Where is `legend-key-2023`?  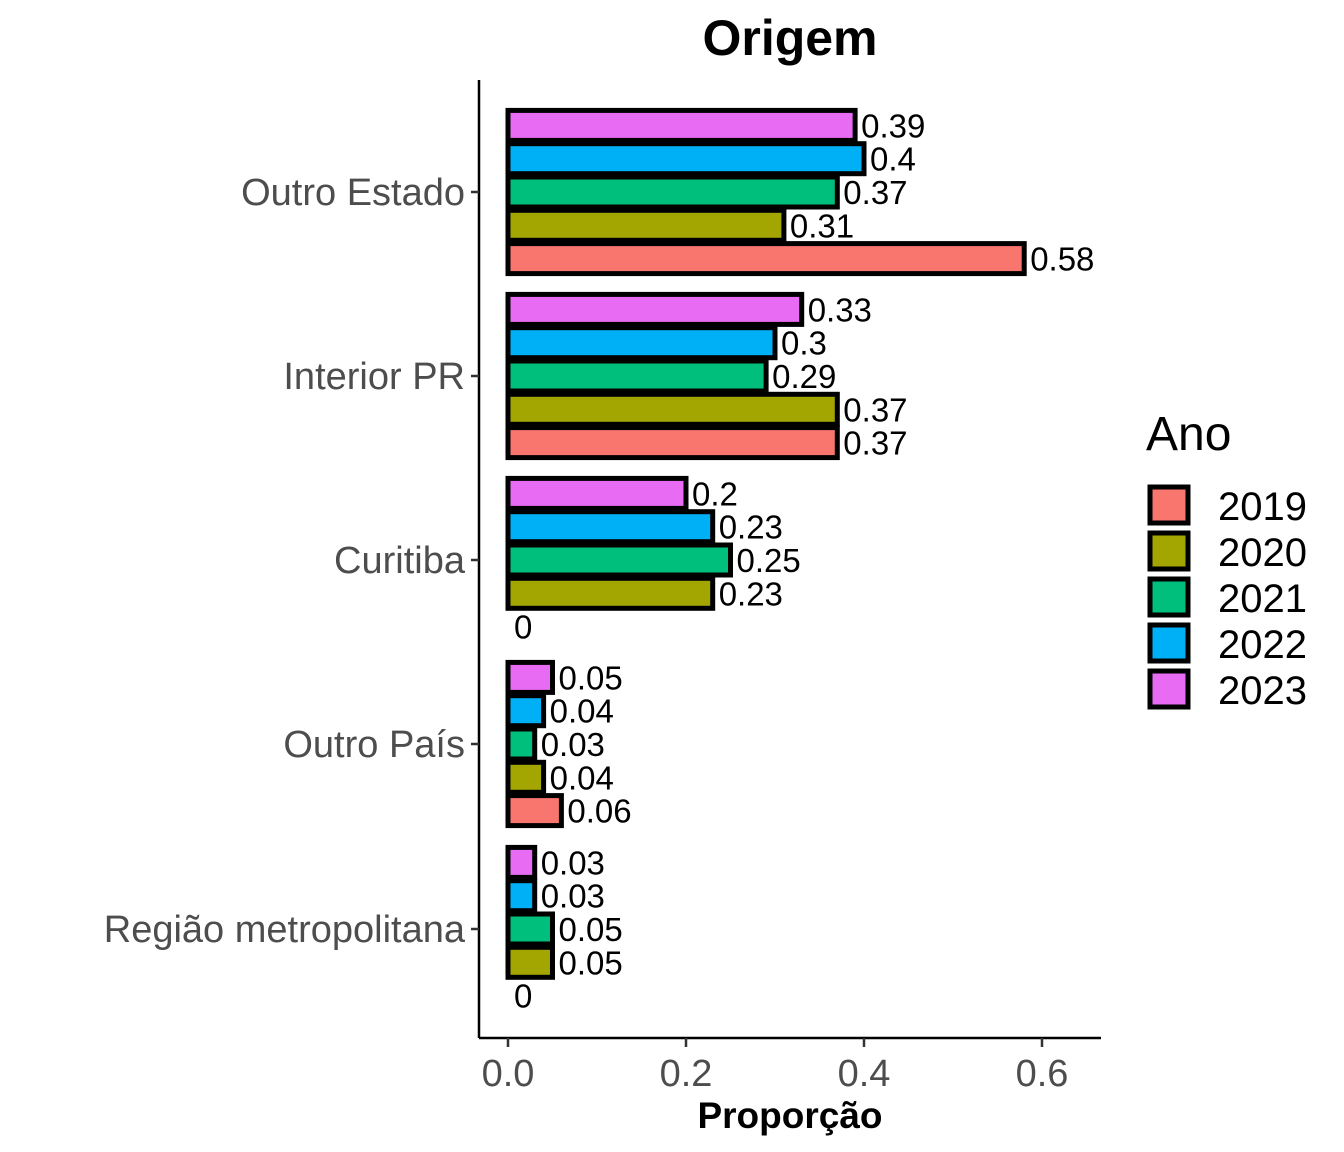
legend-key-2023 is located at coordinates (1169, 689).